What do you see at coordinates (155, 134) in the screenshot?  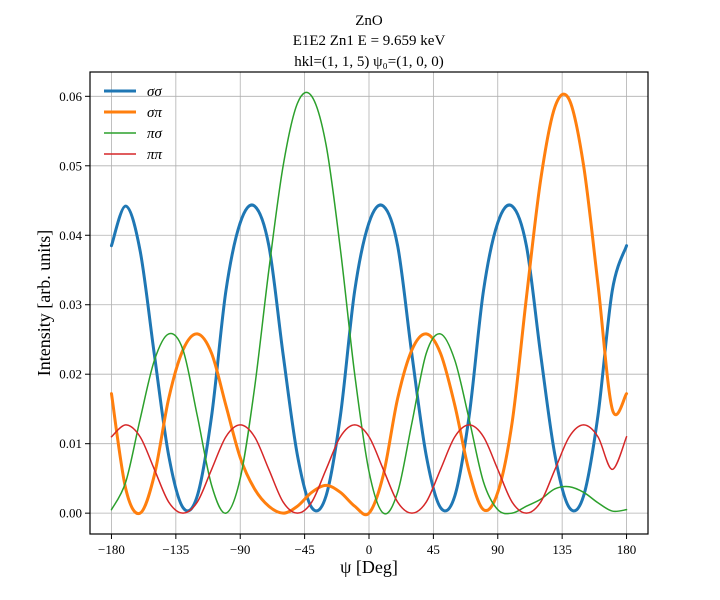 I see `legend-label: πσ` at bounding box center [155, 134].